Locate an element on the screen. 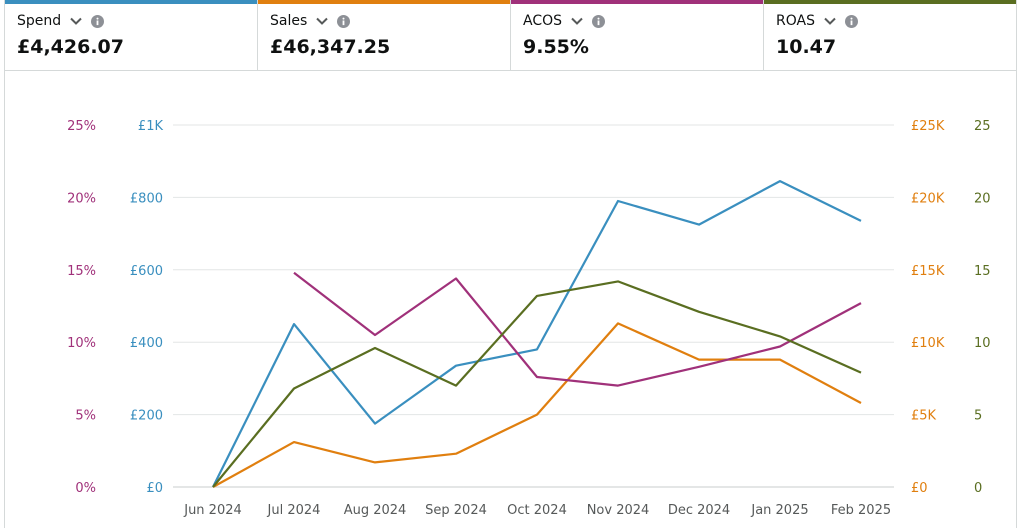  metric-label: ACOS is located at coordinates (543, 21).